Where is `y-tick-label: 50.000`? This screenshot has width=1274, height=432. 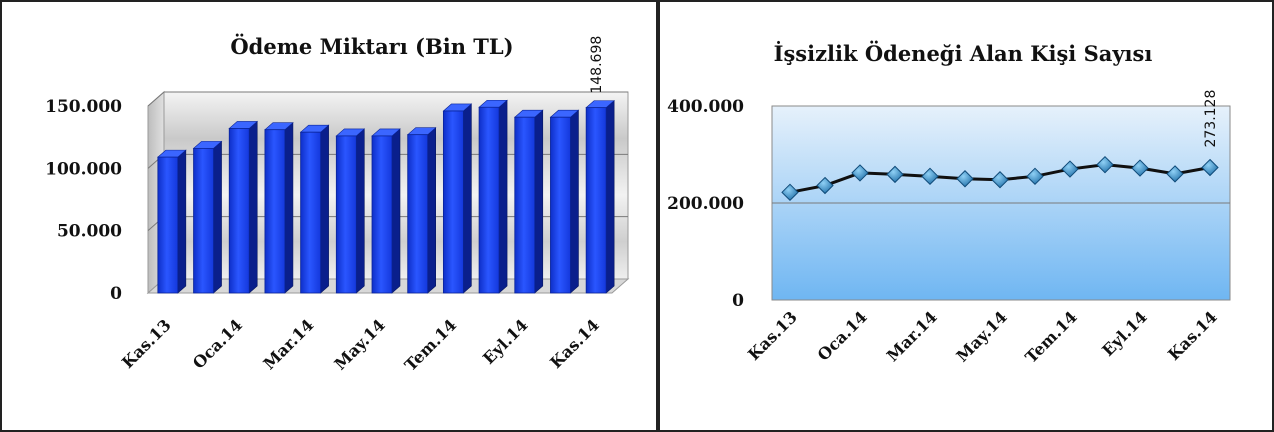 y-tick-label: 50.000 is located at coordinates (89, 232).